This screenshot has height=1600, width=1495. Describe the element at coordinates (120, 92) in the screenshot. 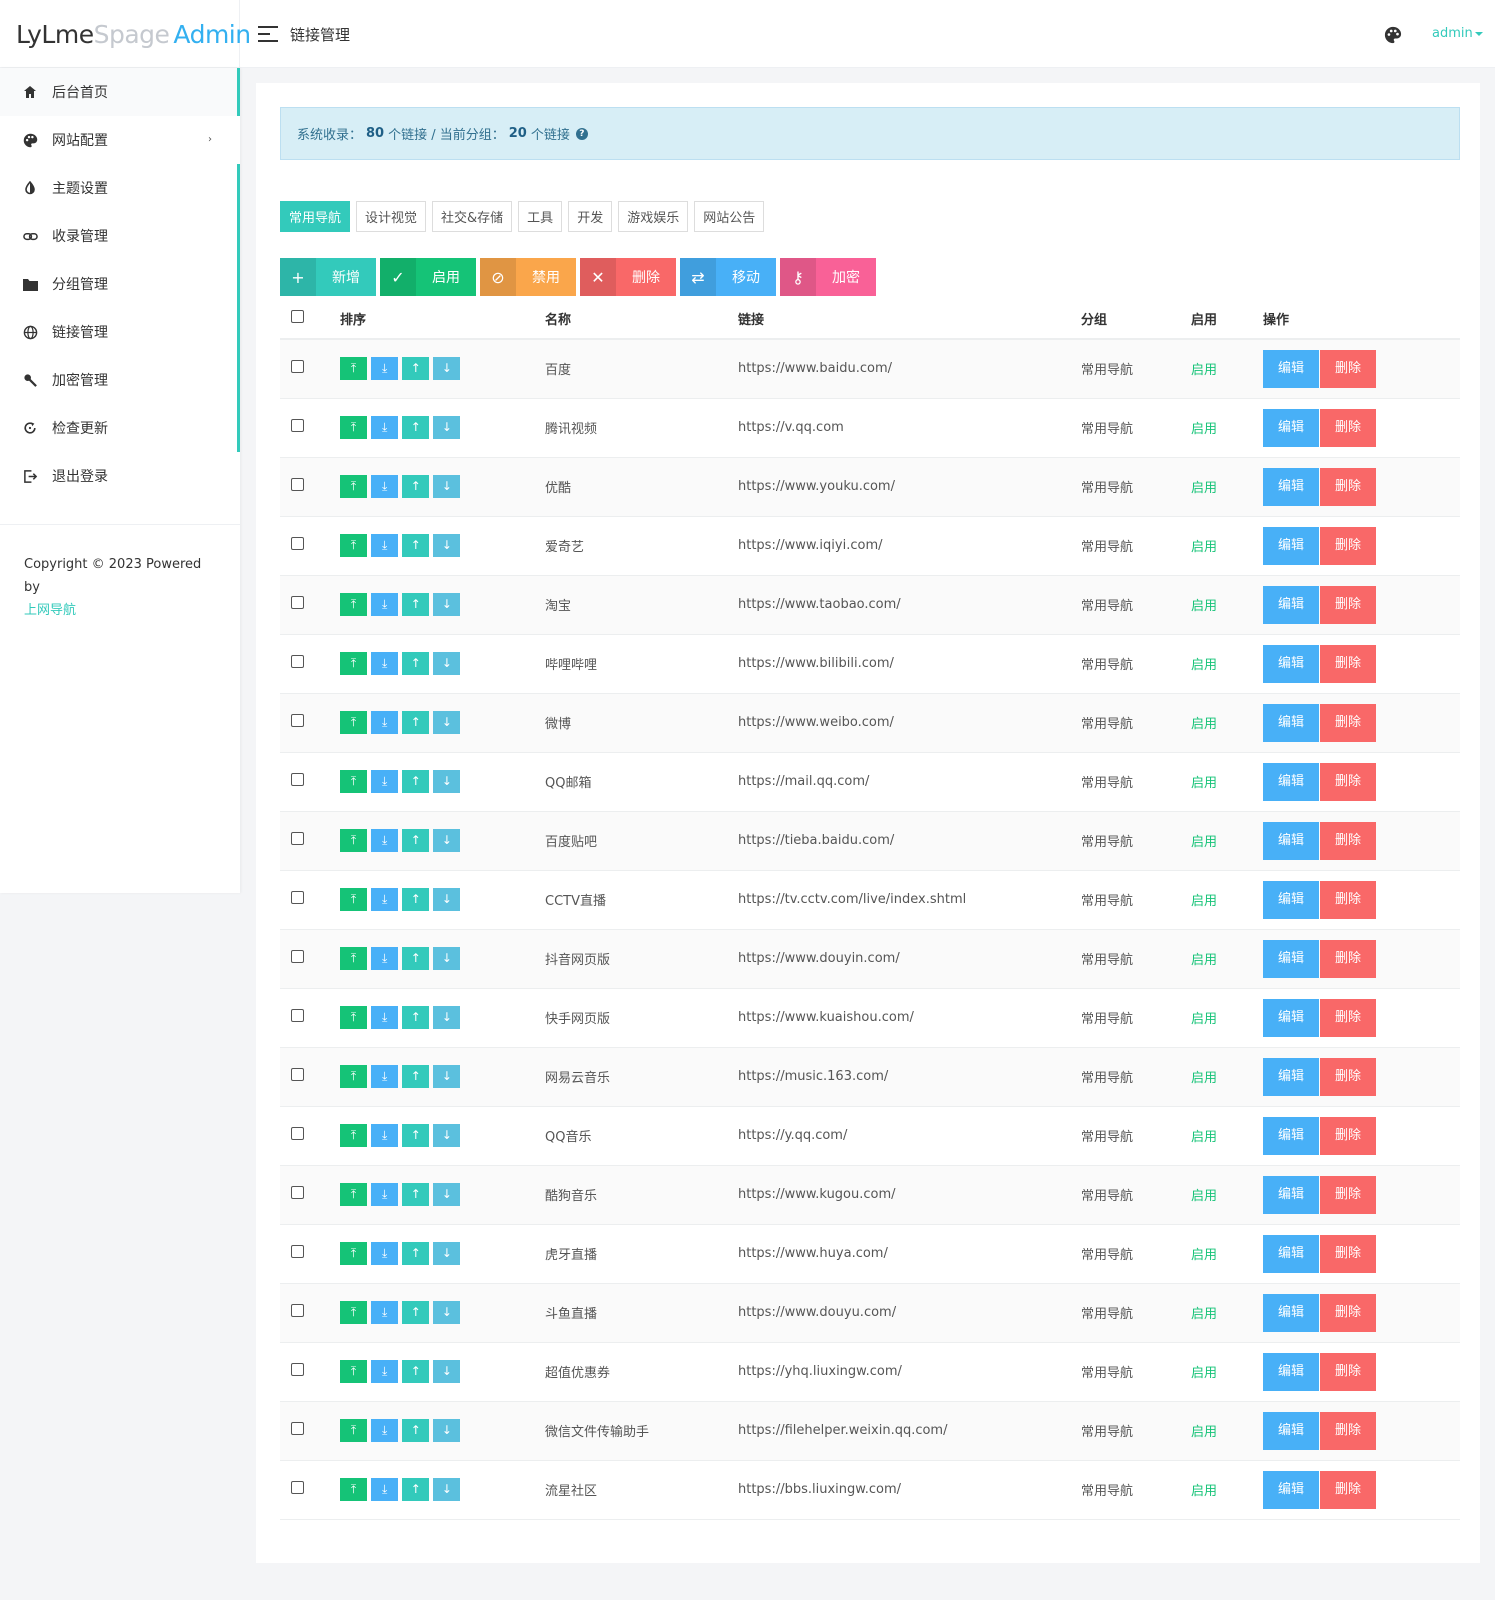

I see `sidebar-item-dashboard: 后台首页` at that location.